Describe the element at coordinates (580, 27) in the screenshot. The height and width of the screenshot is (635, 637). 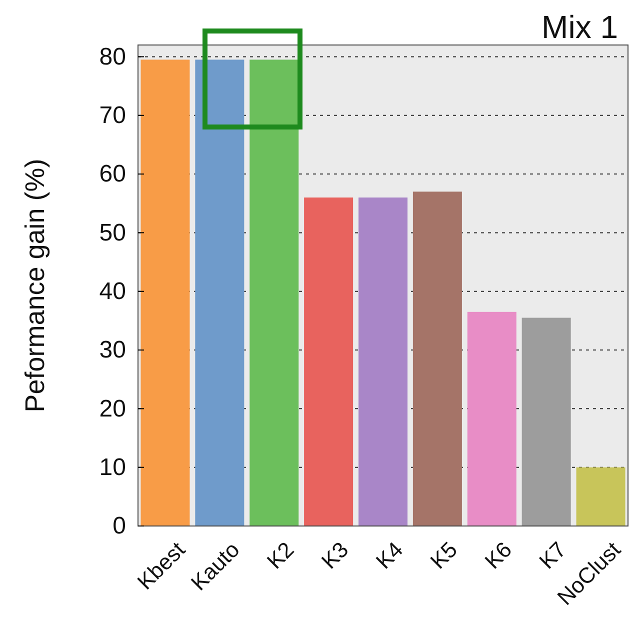
I see `chart-title: Mix 1` at that location.